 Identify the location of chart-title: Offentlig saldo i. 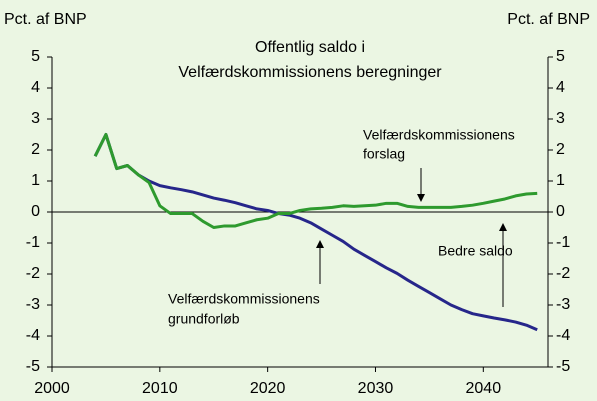
(310, 47).